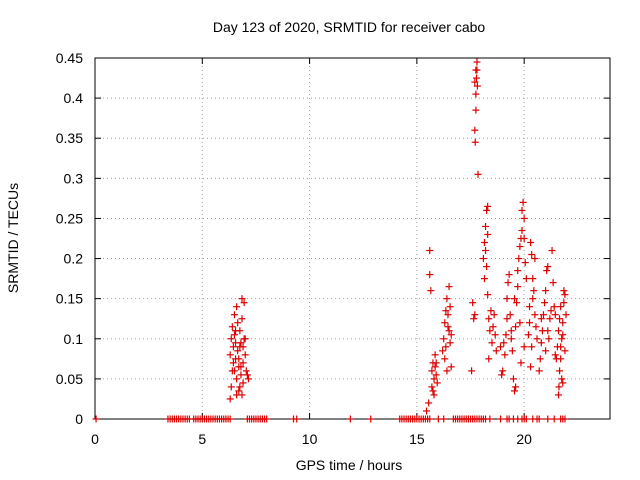 This screenshot has width=640, height=480. I want to click on y-tick-label: 0.25, so click(69, 218).